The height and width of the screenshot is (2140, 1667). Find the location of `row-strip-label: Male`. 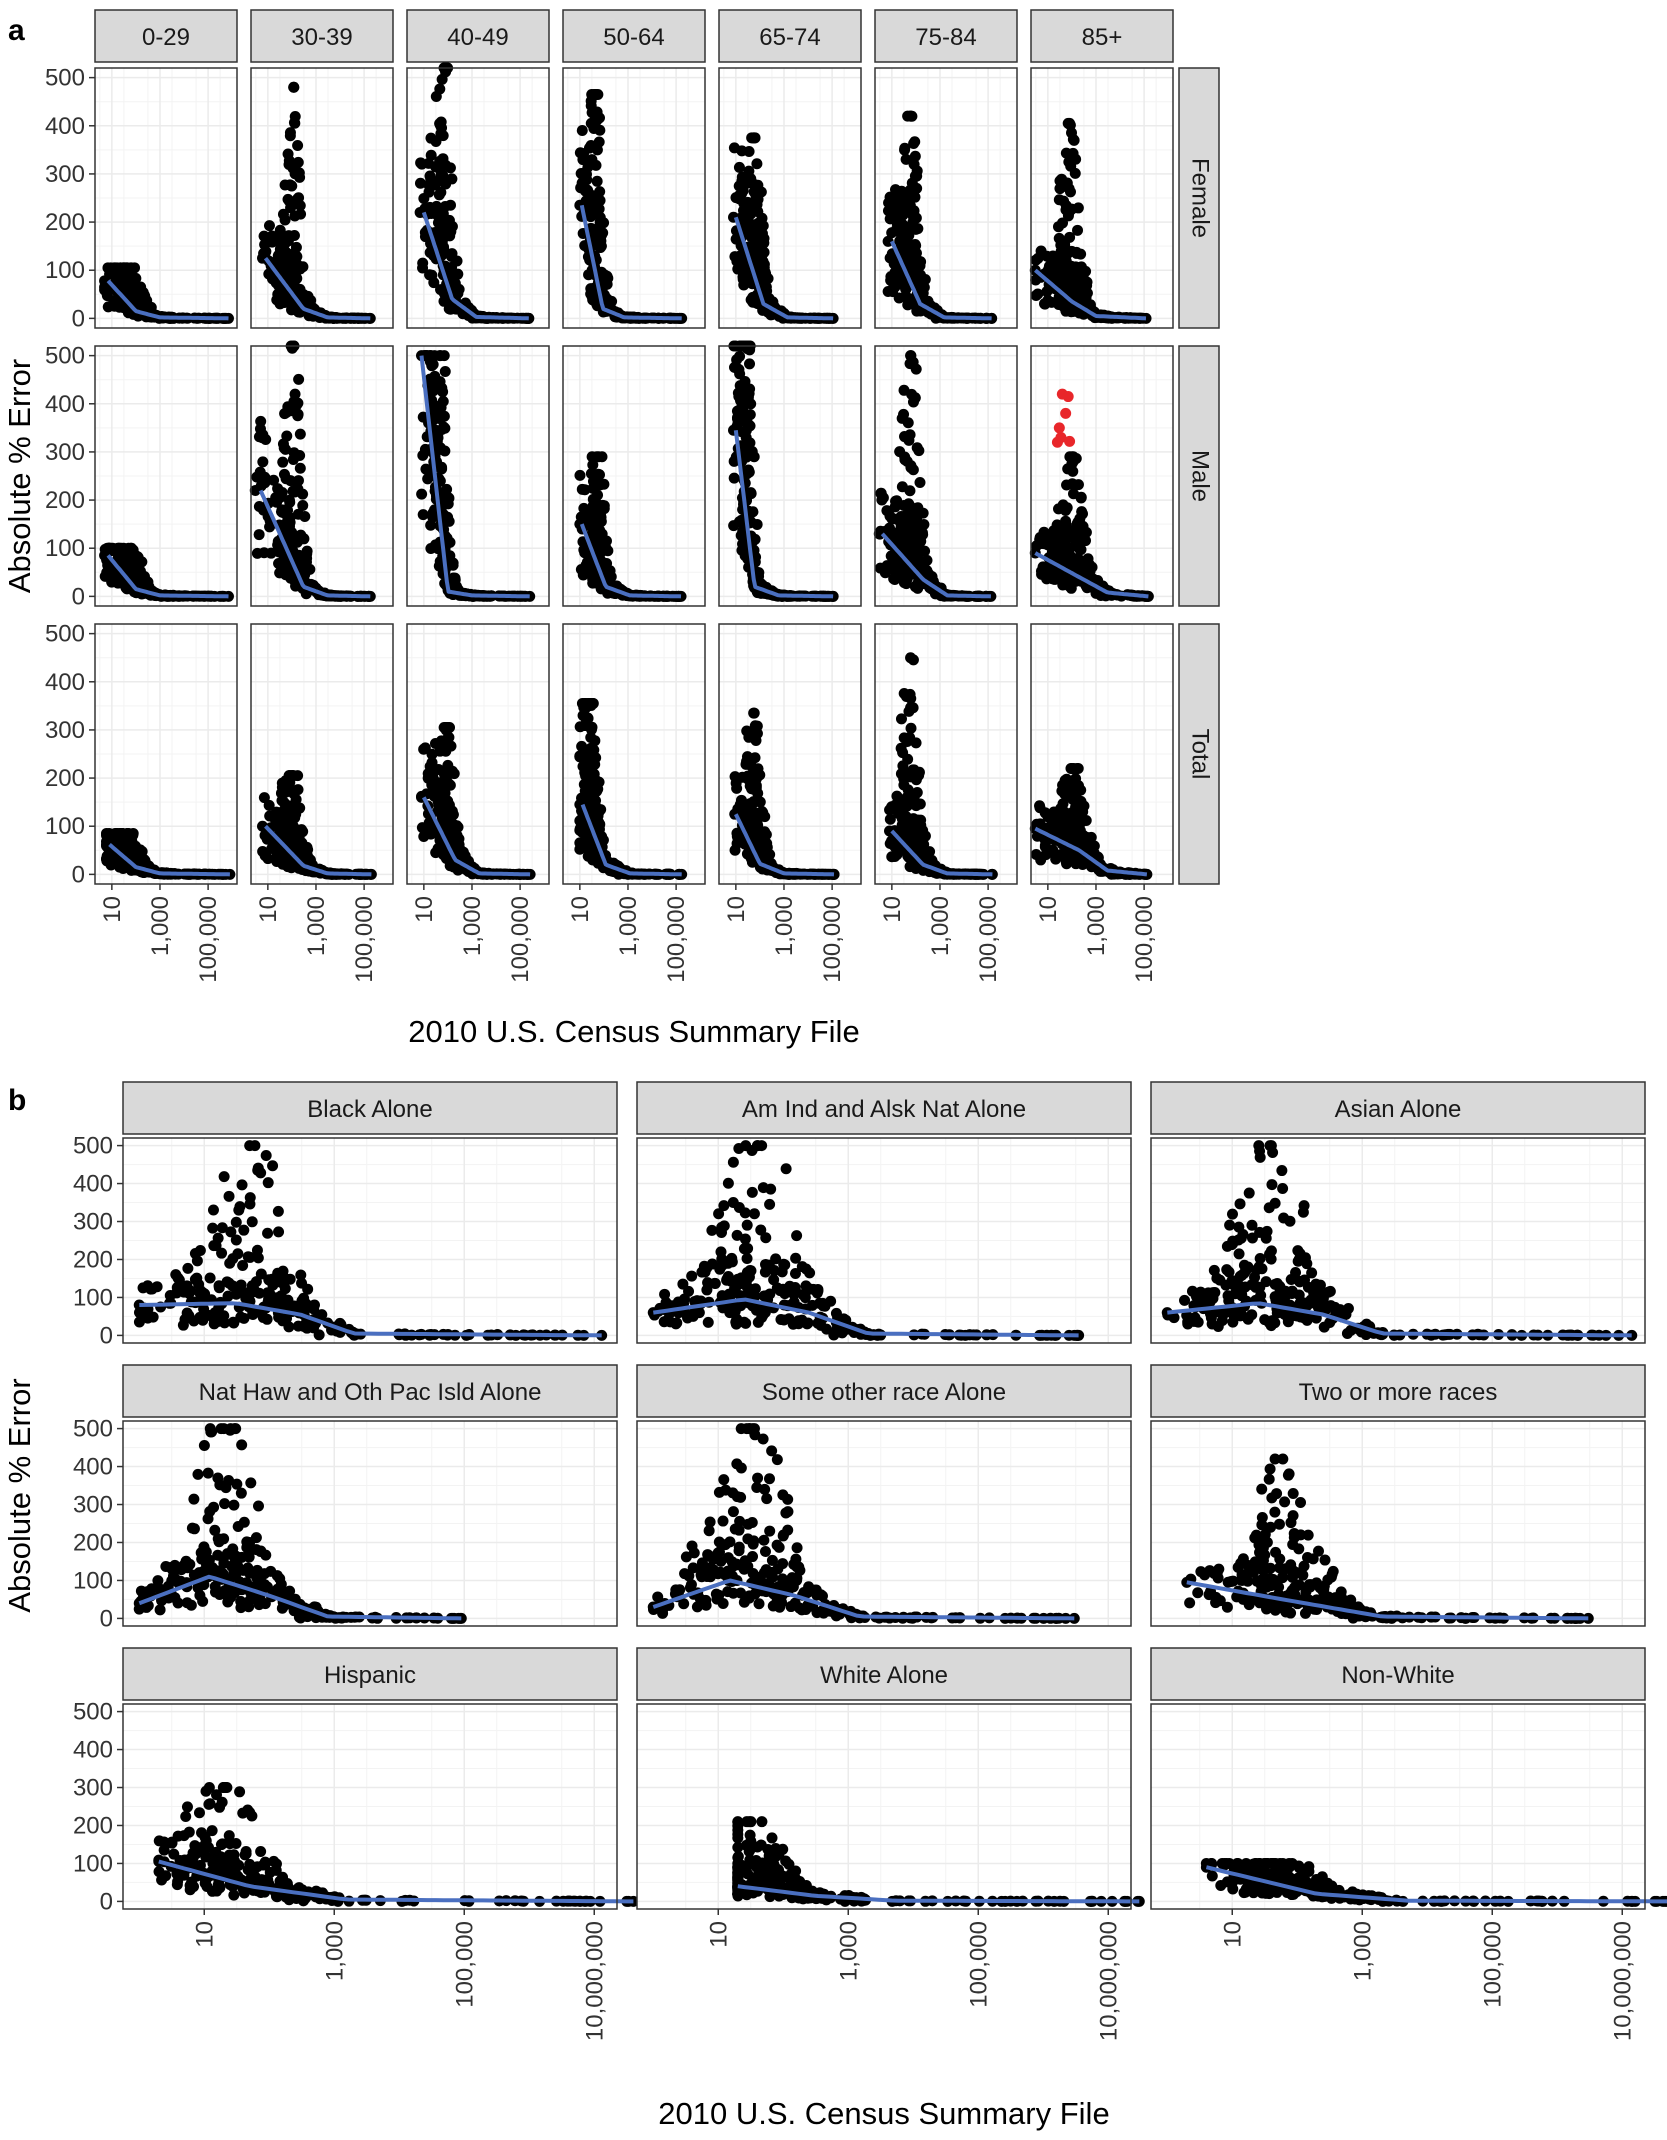

row-strip-label: Male is located at coordinates (1200, 476).